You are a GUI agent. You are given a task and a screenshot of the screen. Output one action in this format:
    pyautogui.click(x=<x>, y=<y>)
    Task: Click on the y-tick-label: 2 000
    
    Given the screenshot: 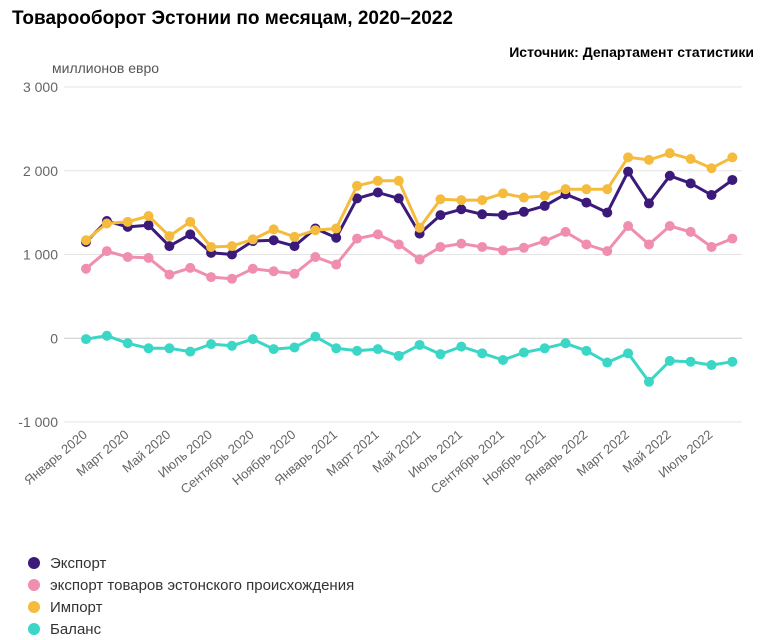 What is the action you would take?
    pyautogui.click(x=40, y=171)
    